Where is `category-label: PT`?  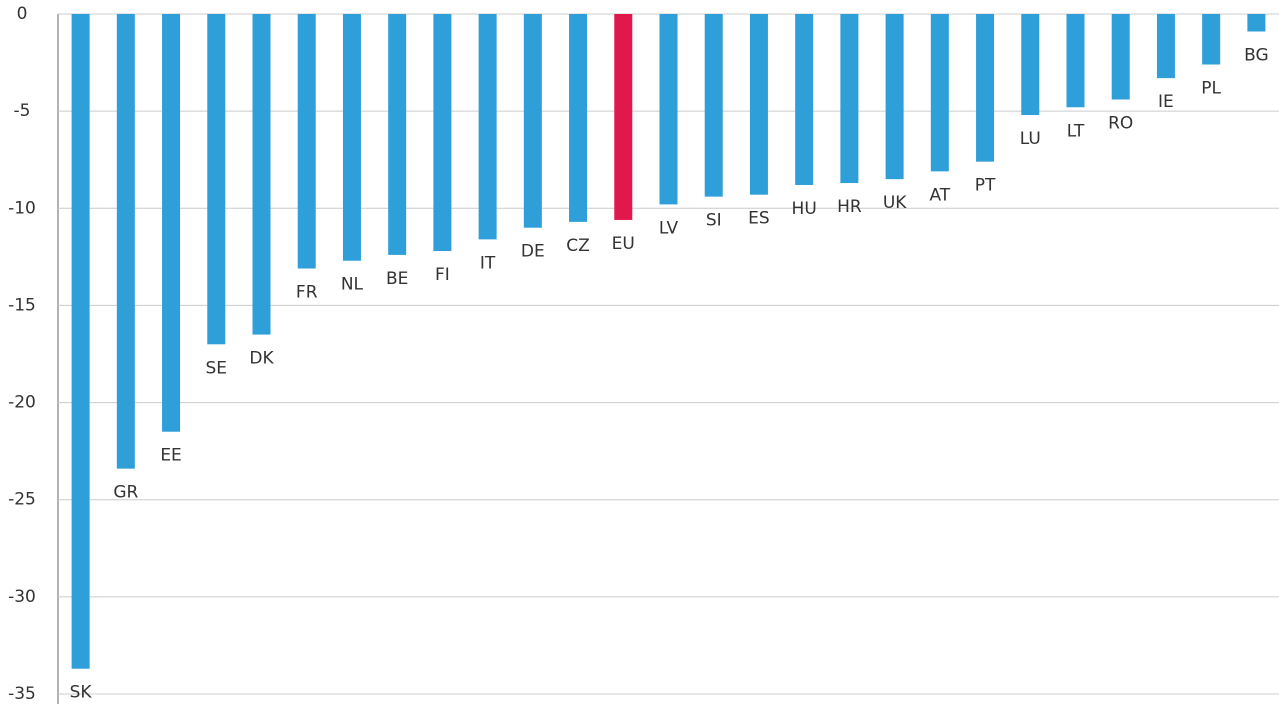 category-label: PT is located at coordinates (985, 186).